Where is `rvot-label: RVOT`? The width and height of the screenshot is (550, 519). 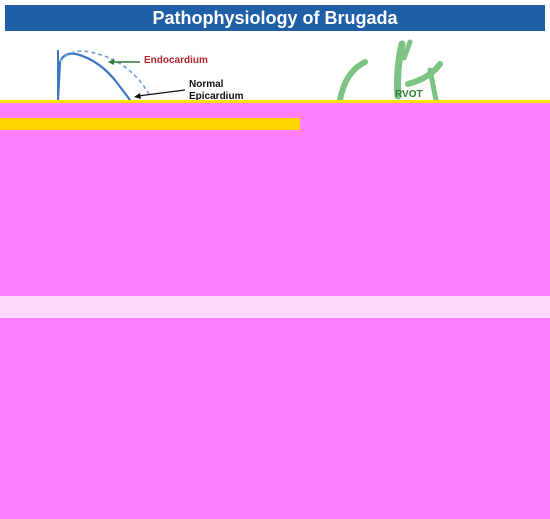
rvot-label: RVOT is located at coordinates (409, 94).